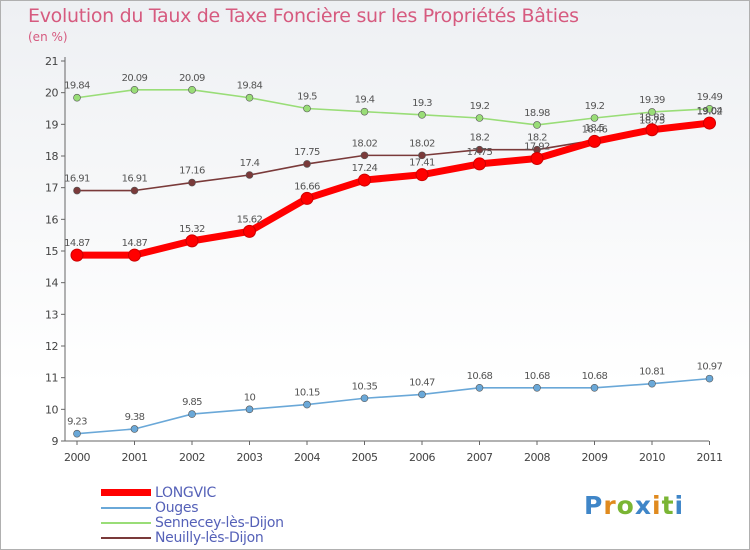  I want to click on logo-letter: o, so click(625, 505).